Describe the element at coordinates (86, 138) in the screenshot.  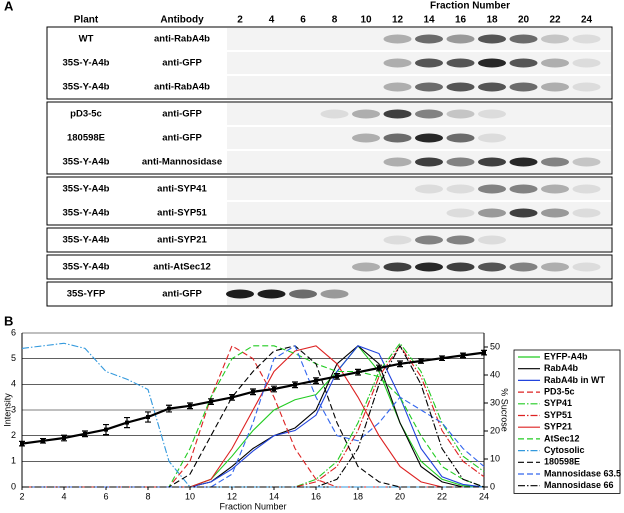
I see `plant-name: 180598E` at that location.